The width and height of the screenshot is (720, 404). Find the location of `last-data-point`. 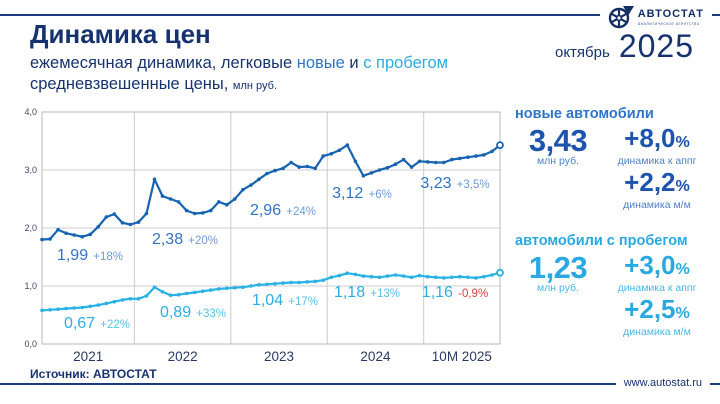

last-data-point is located at coordinates (500, 145).